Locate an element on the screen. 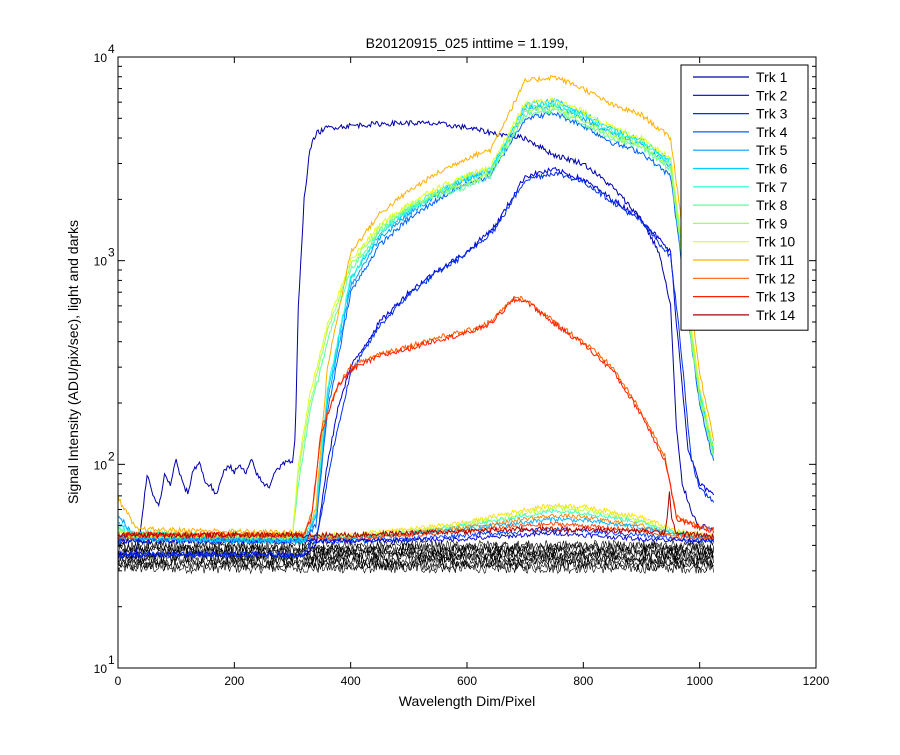  x-tick-label: 0 is located at coordinates (118, 681).